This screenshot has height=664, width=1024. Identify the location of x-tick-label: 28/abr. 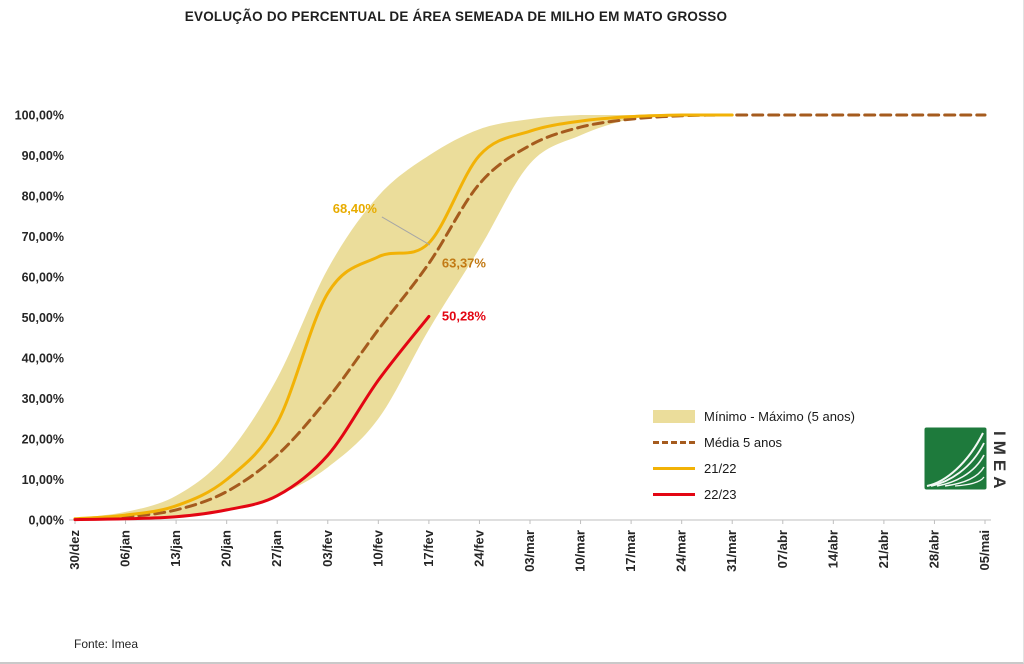
(933, 549).